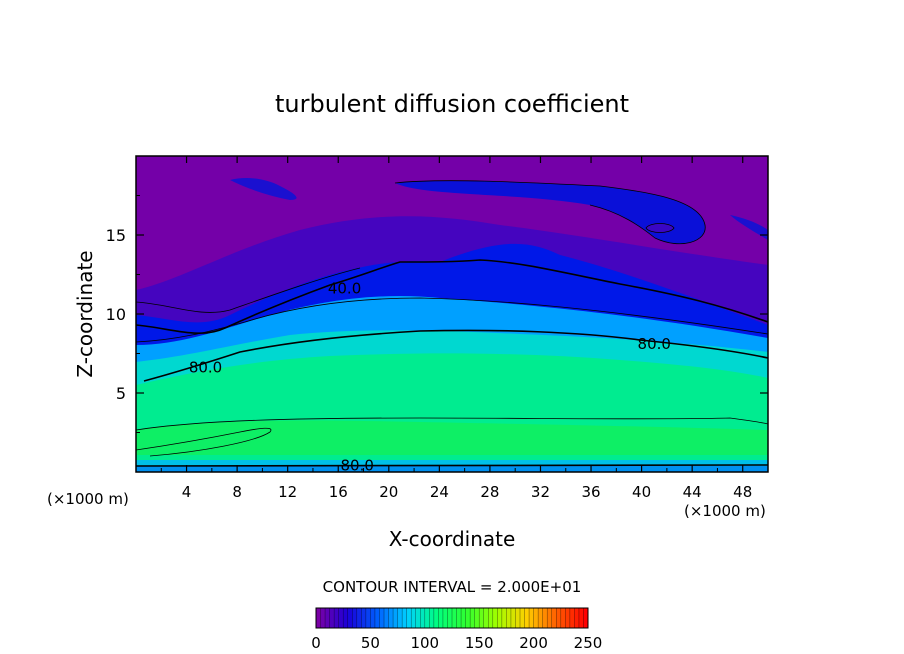 The height and width of the screenshot is (654, 904). What do you see at coordinates (424, 643) in the screenshot?
I see `colorbar-tick-label: 100` at bounding box center [424, 643].